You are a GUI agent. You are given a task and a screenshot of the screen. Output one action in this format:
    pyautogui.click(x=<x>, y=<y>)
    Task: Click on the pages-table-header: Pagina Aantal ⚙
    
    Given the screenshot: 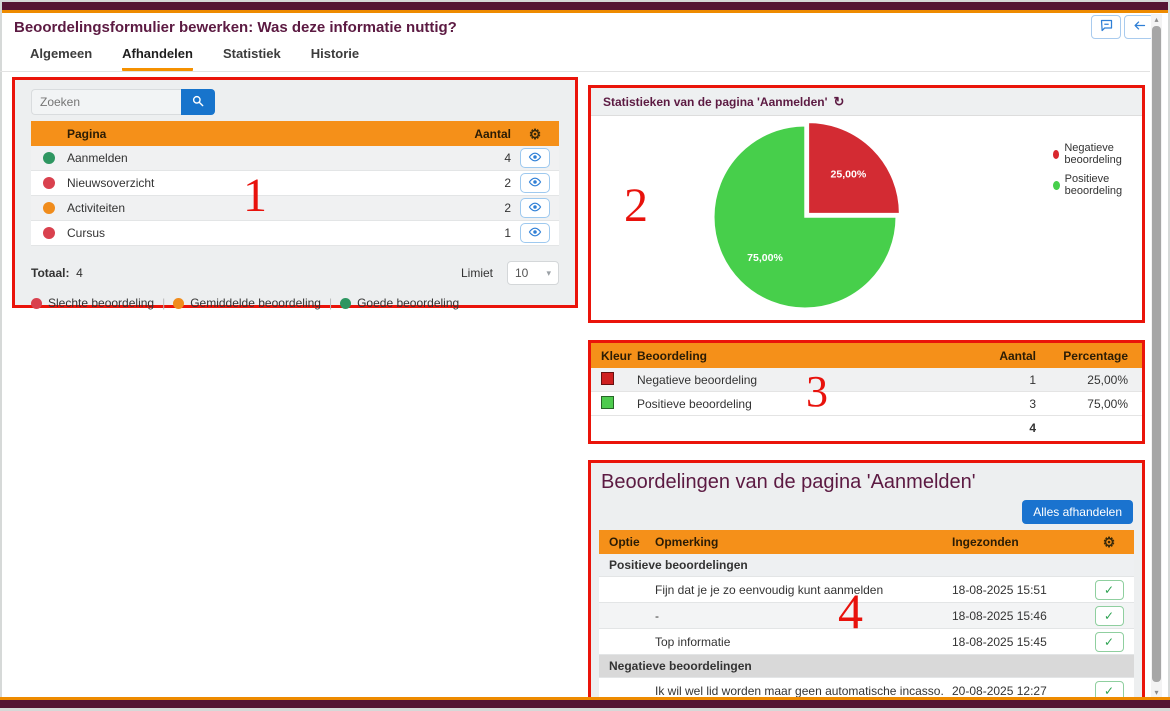 What is the action you would take?
    pyautogui.click(x=295, y=133)
    